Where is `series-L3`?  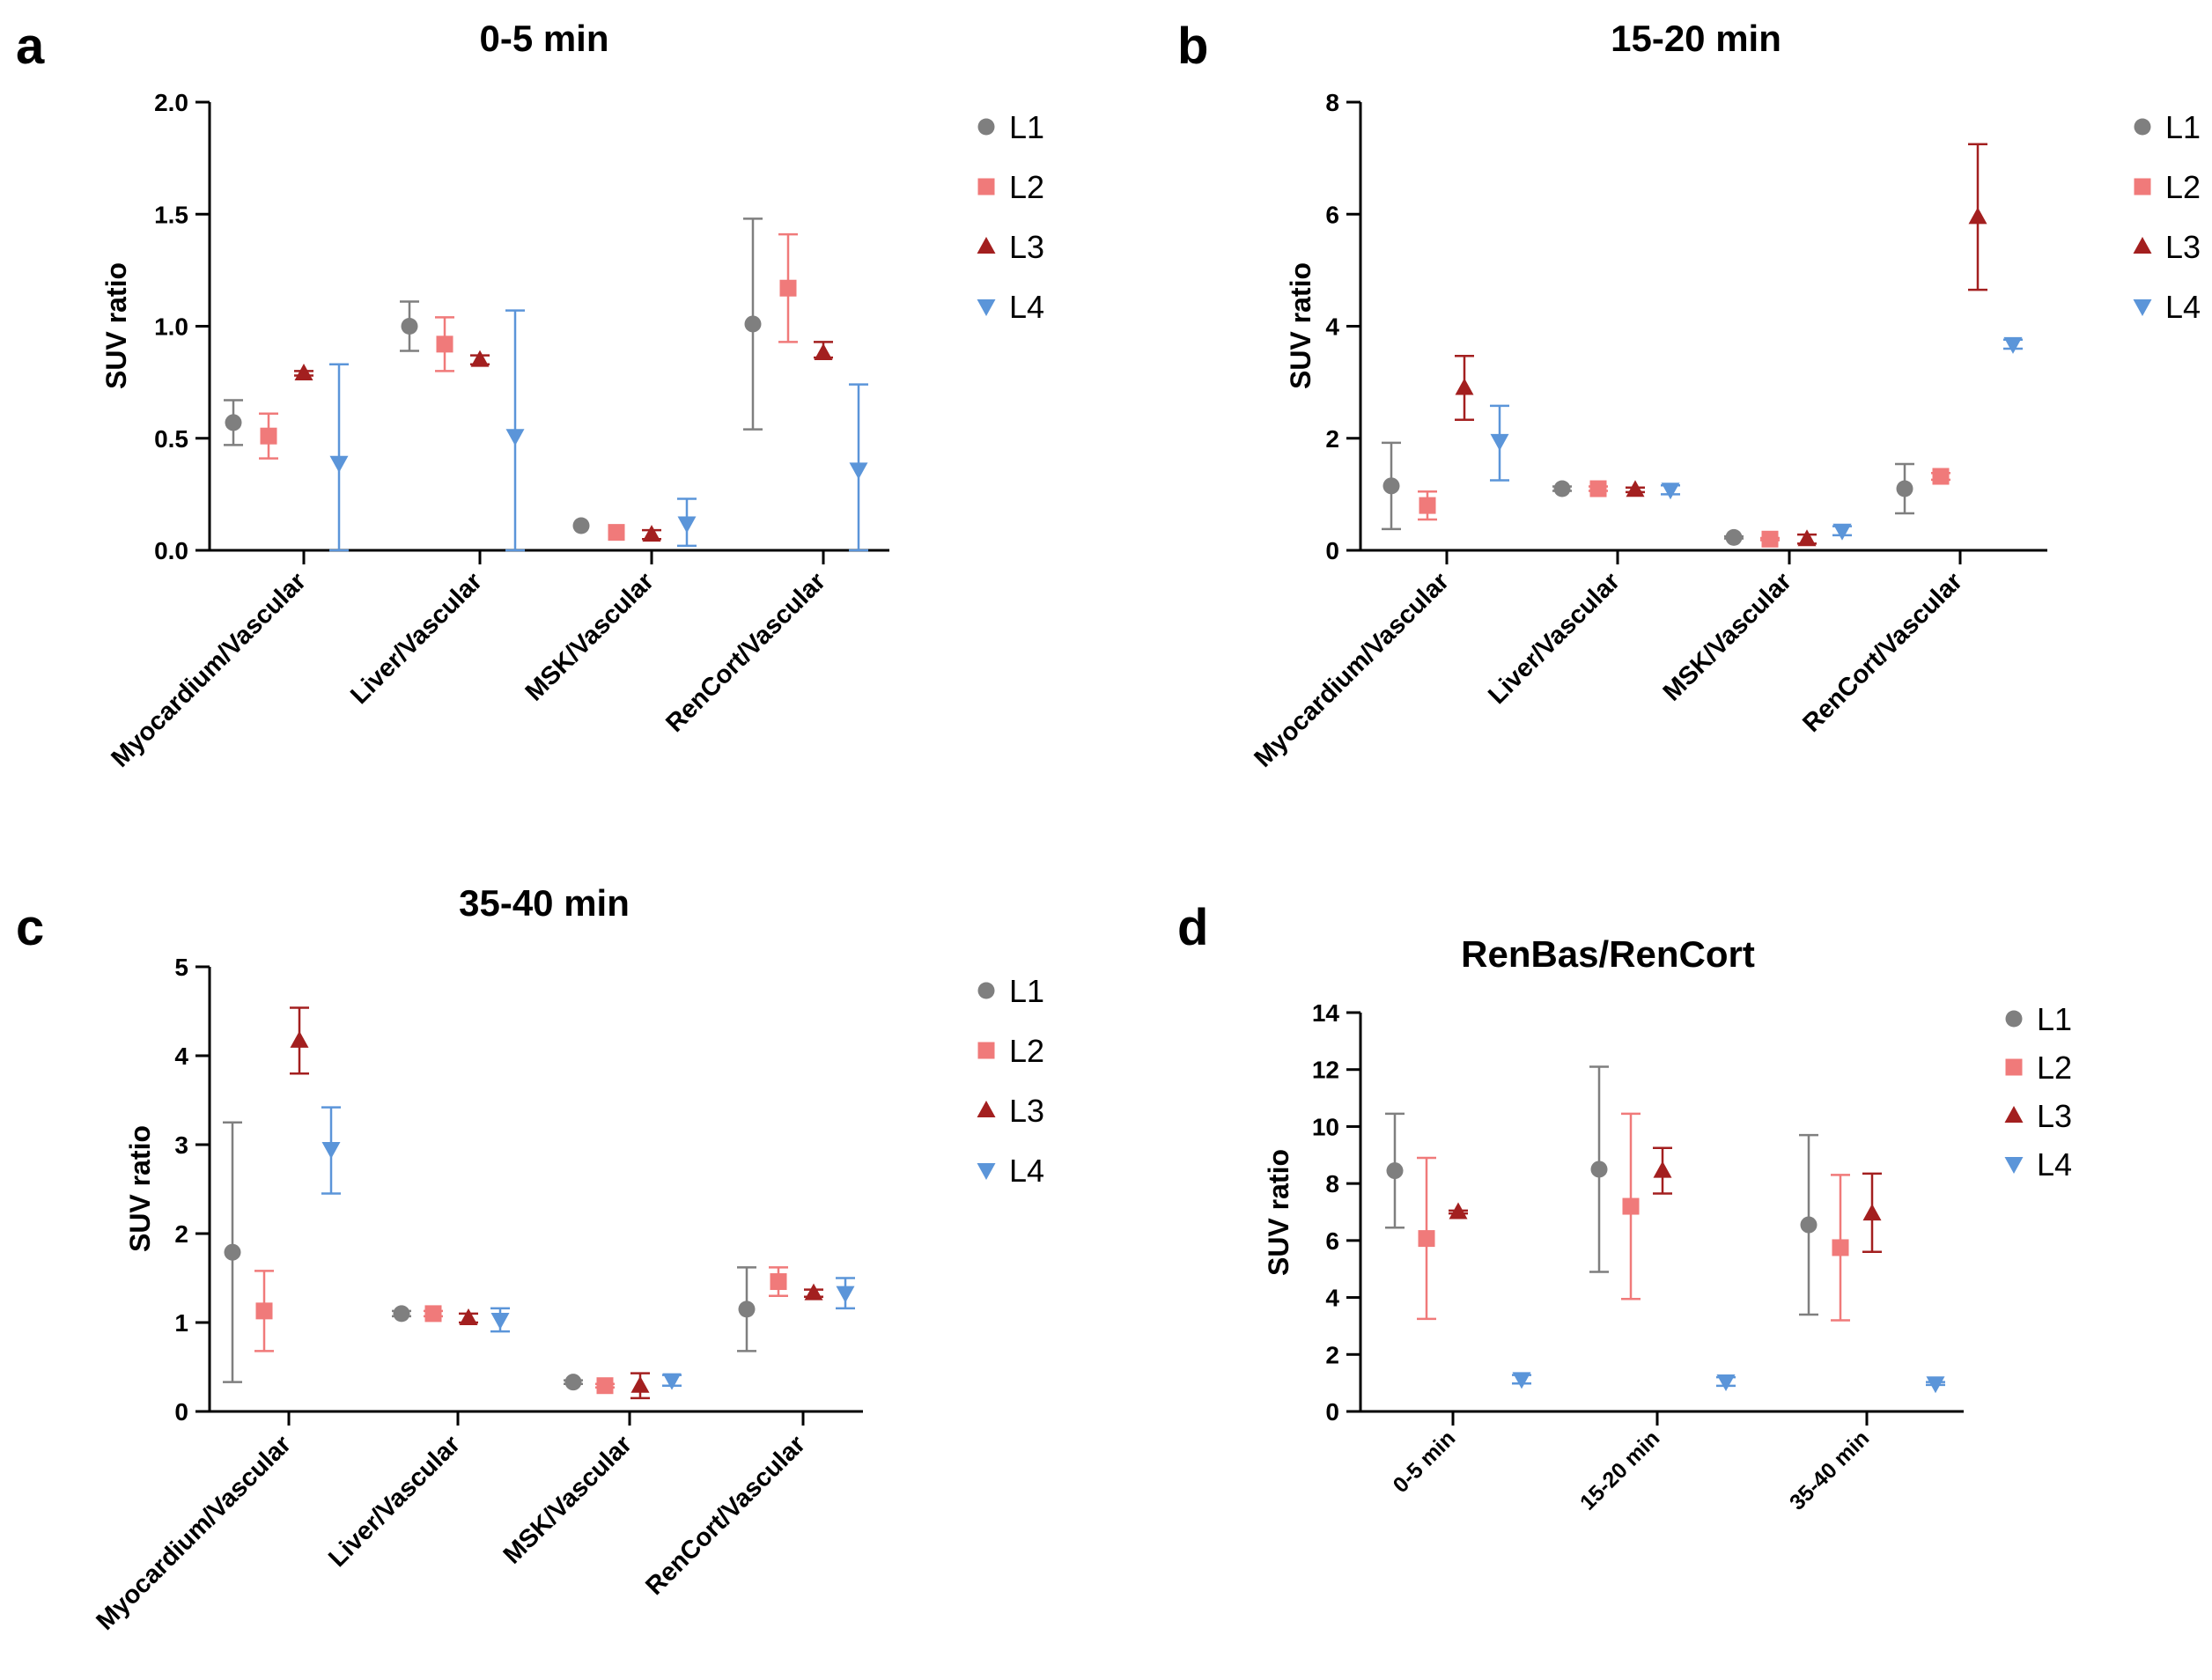
series-L3 is located at coordinates (1721, 345).